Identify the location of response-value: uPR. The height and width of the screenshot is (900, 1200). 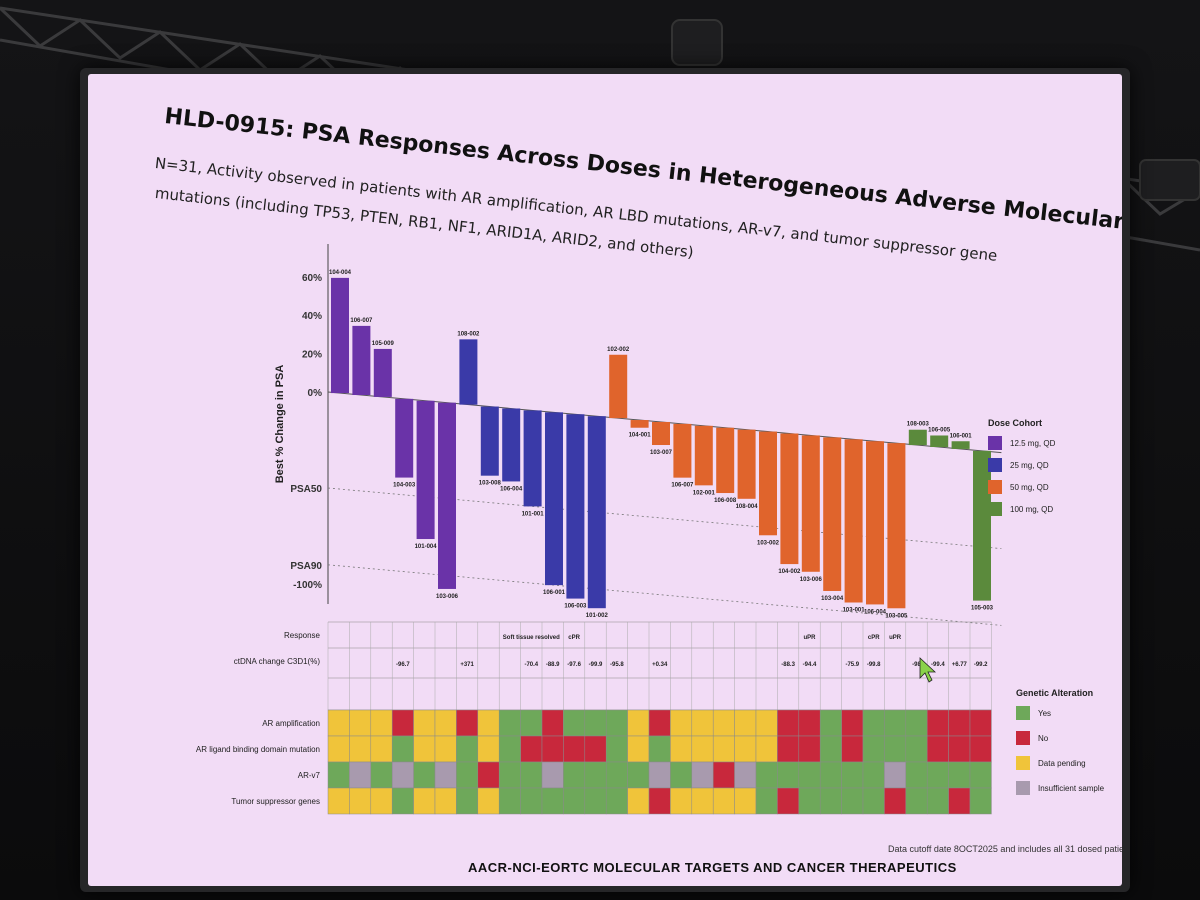
(895, 638).